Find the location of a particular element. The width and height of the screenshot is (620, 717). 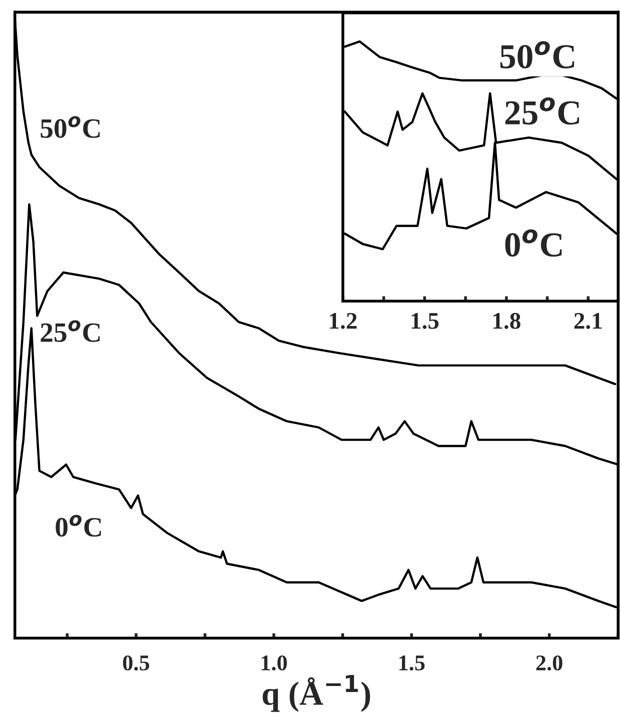

x-tick-label: 1.2 is located at coordinates (343, 321).